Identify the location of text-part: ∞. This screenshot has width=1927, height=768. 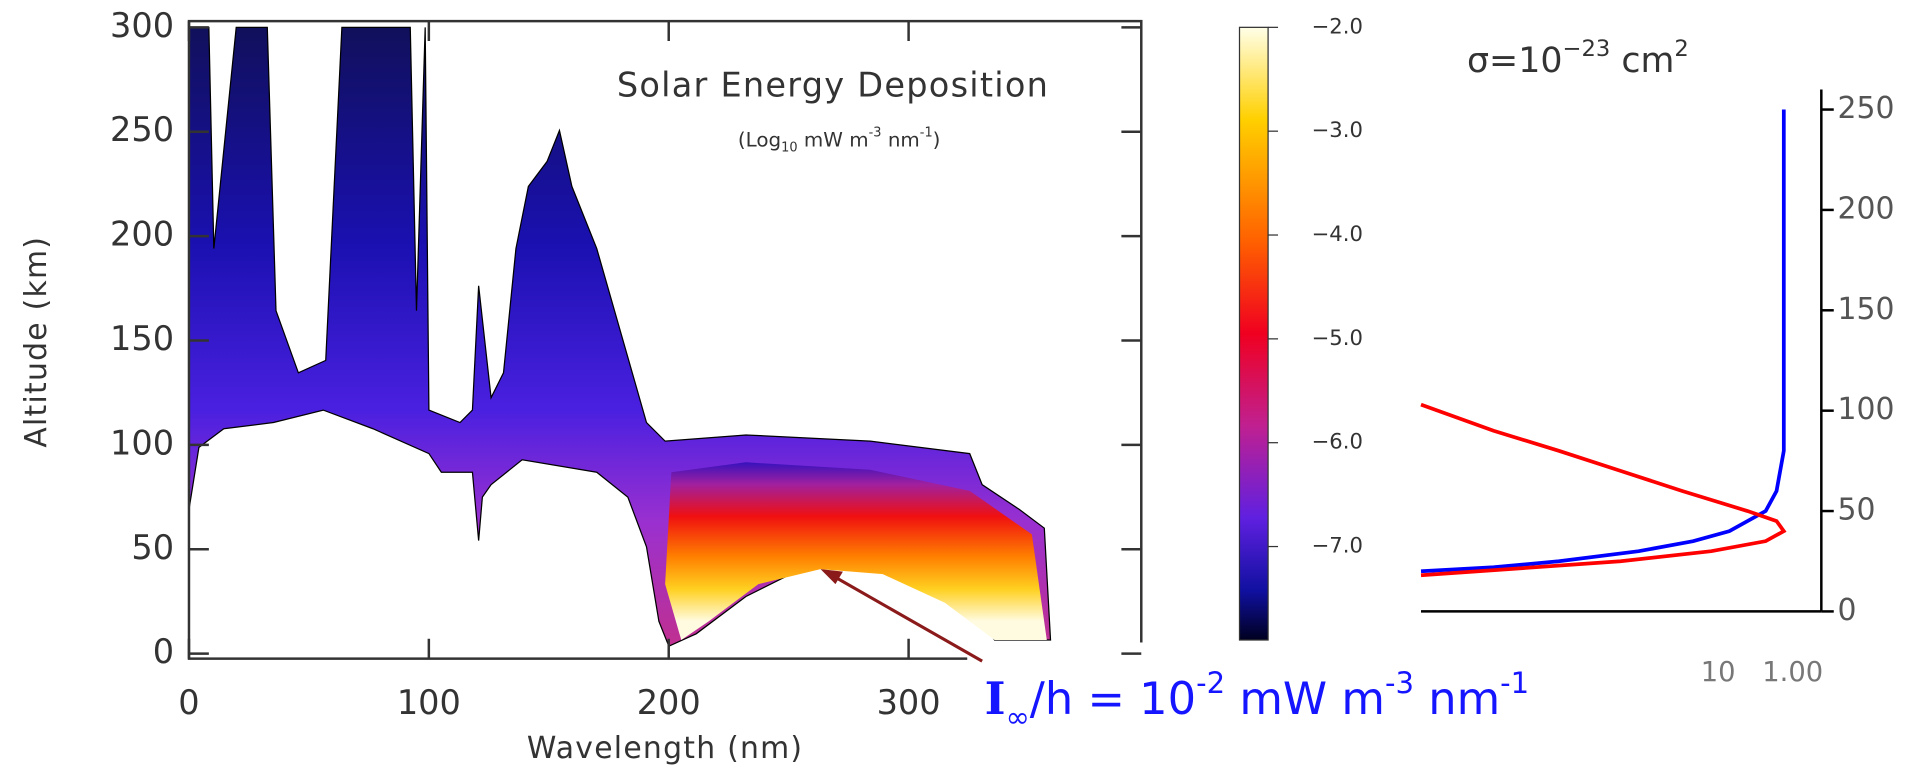
(1018, 717).